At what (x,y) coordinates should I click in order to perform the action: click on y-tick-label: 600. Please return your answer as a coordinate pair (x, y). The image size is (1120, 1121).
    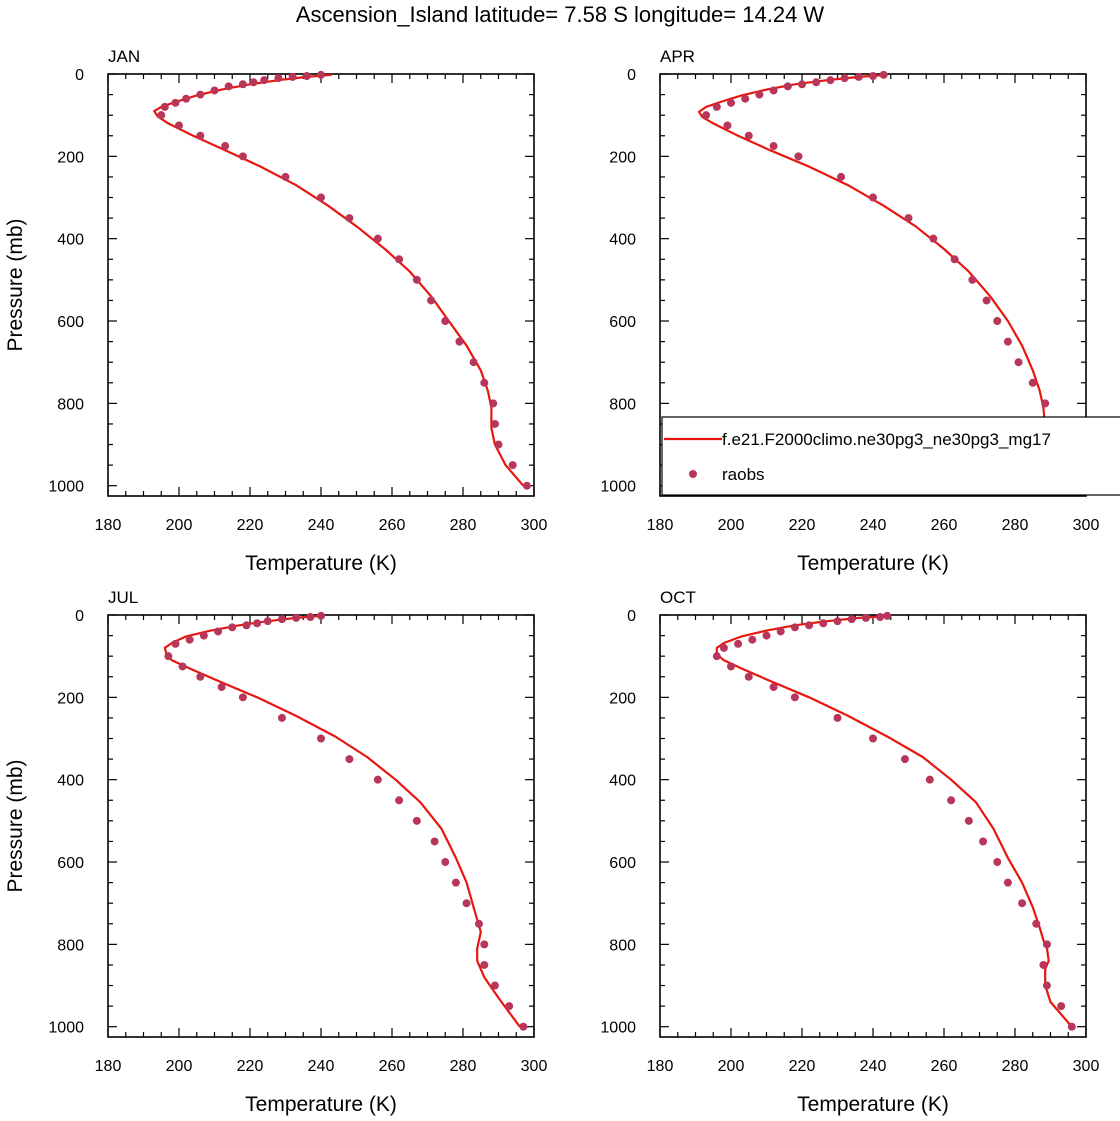
    Looking at the image, I should click on (622, 322).